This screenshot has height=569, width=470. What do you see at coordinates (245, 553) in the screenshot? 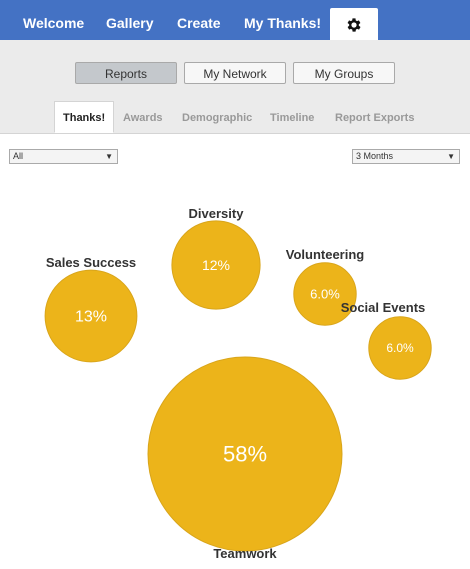
I see `bubble-category-label: Teamwork` at bounding box center [245, 553].